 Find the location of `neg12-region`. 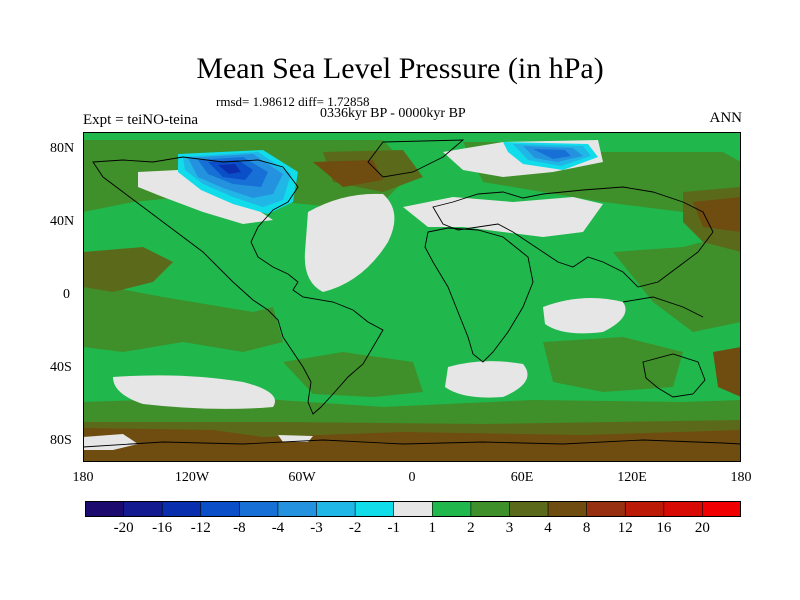

neg12-region is located at coordinates (229, 169).